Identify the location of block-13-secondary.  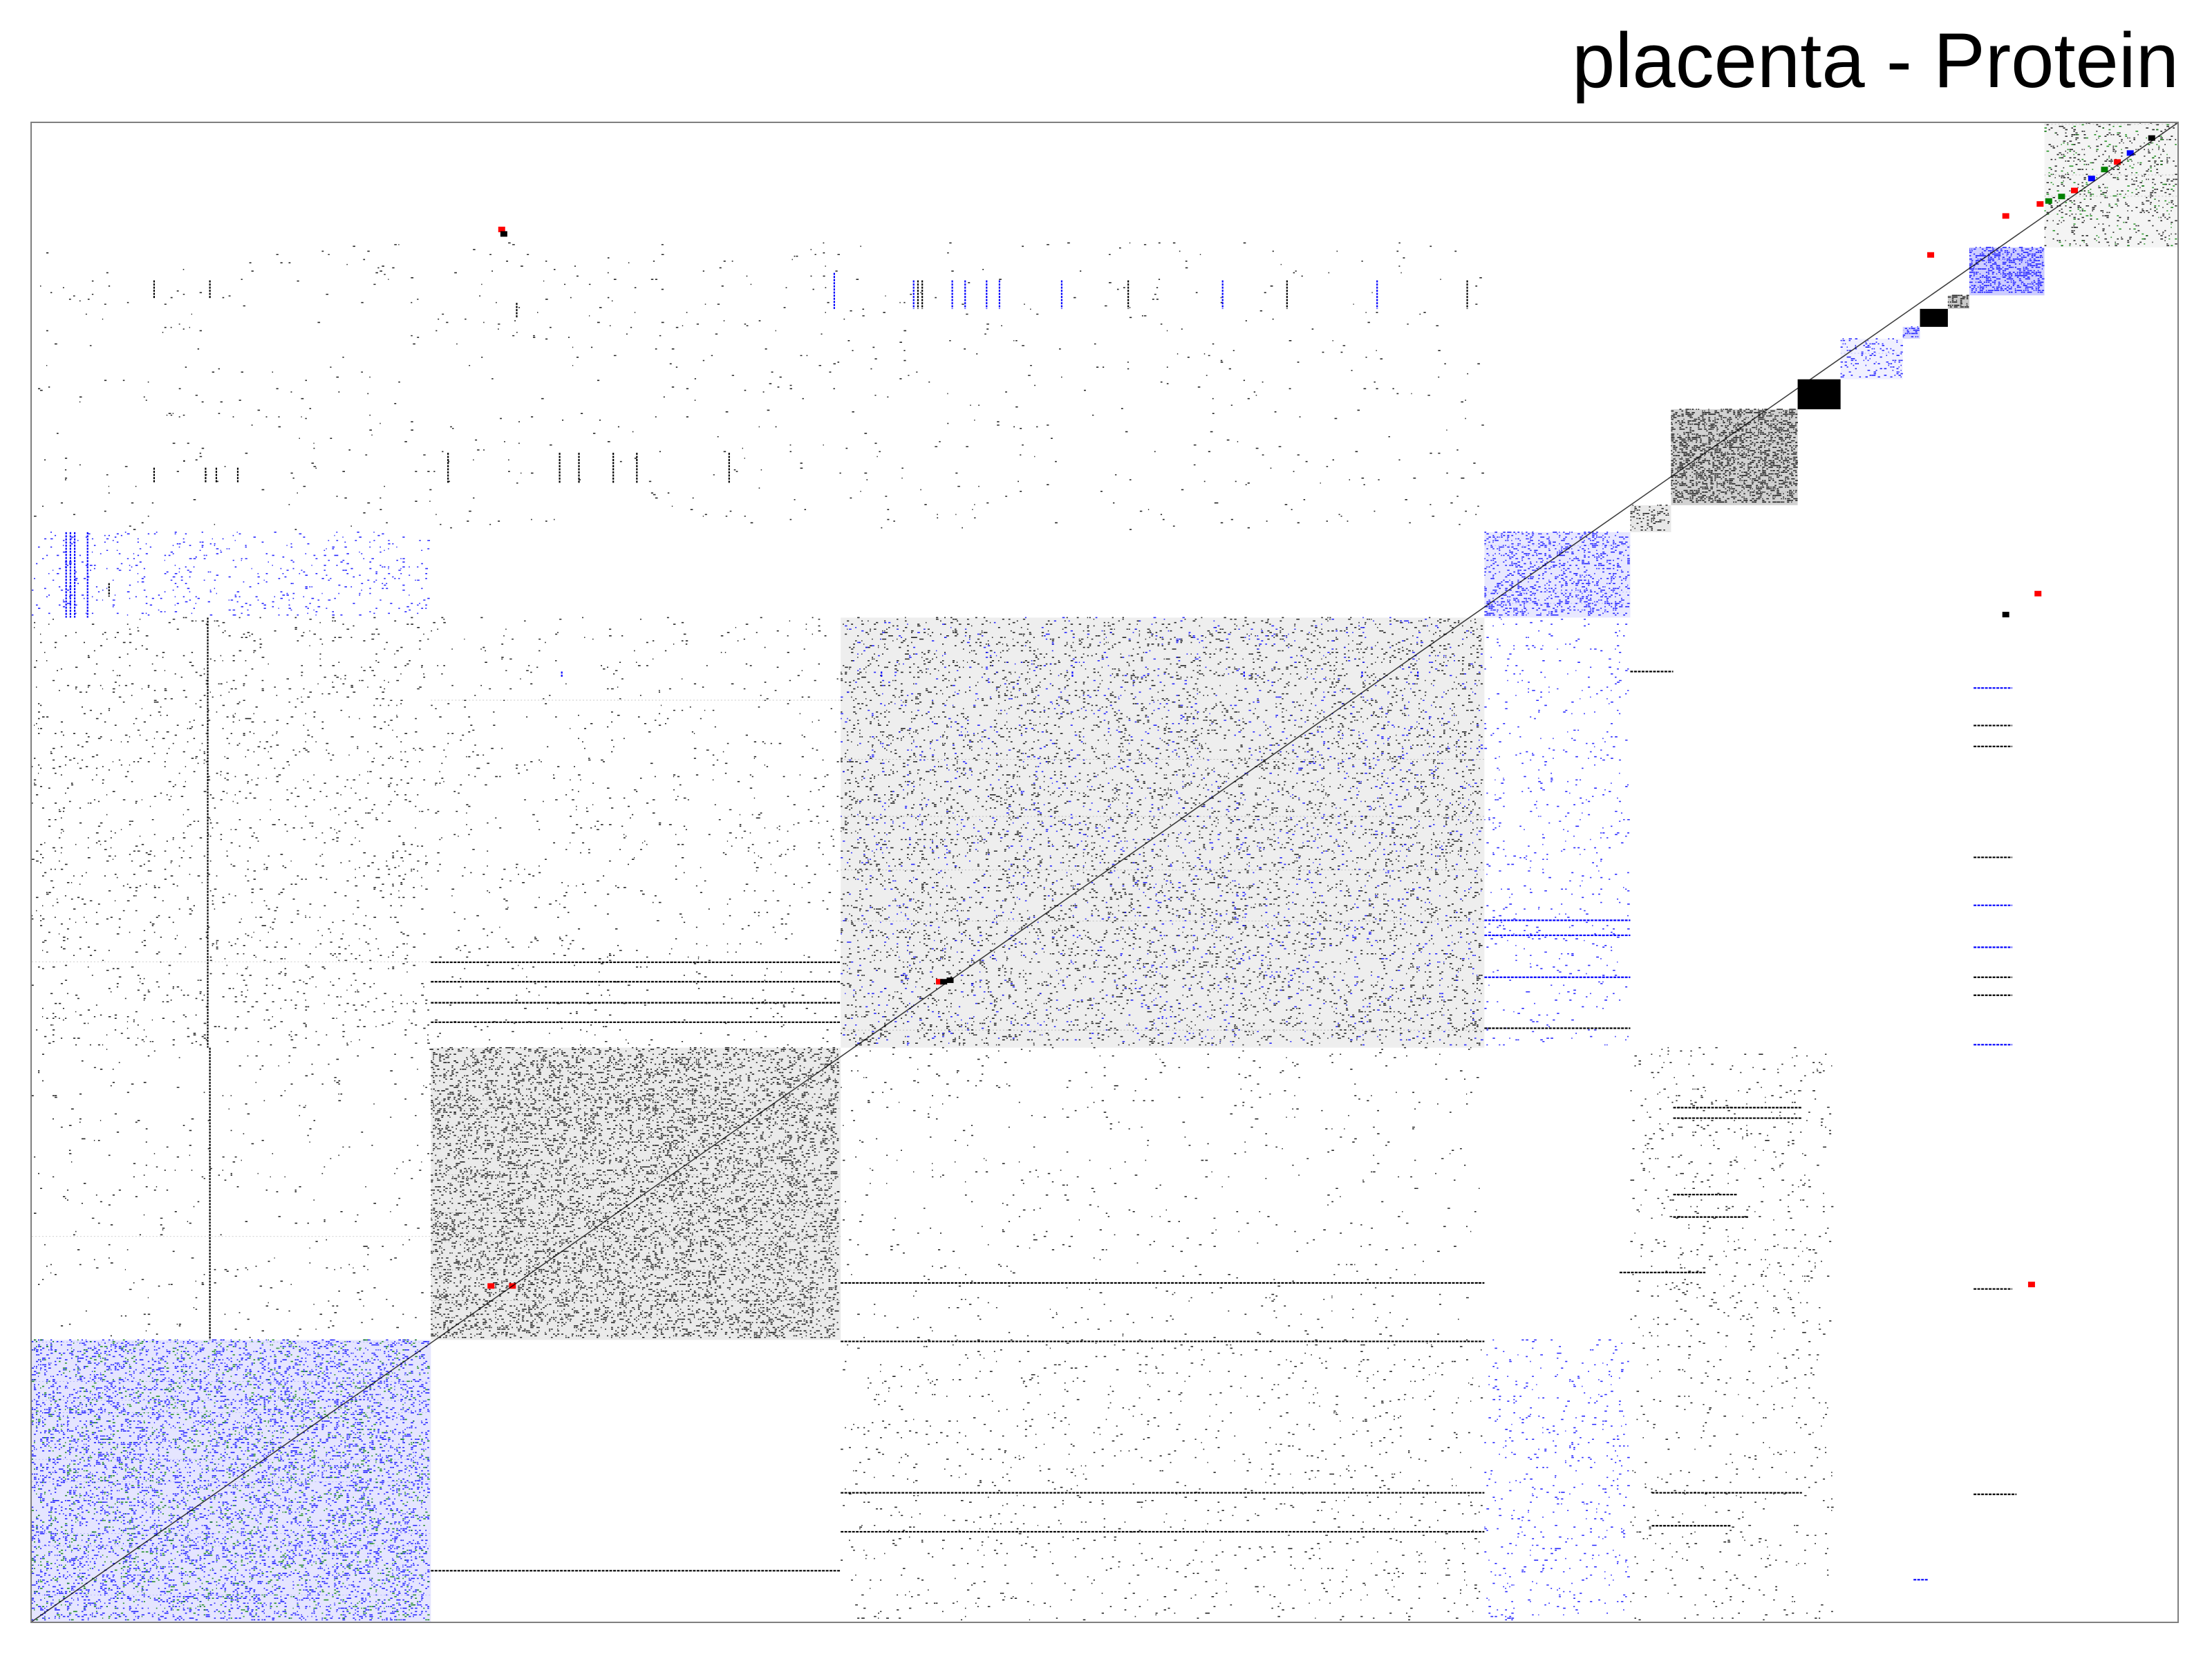
(2110, 185).